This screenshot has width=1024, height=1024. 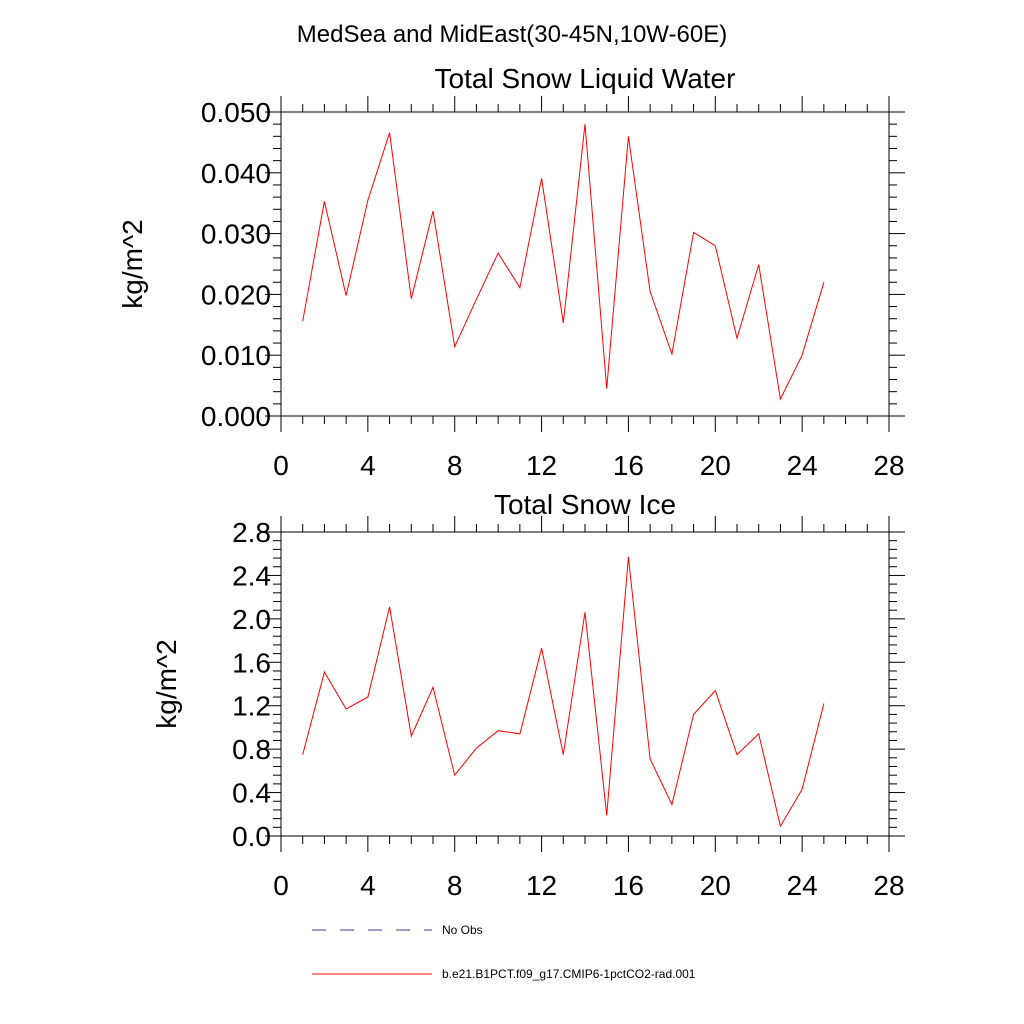 What do you see at coordinates (251, 662) in the screenshot?
I see `y-tick-label: 1.6` at bounding box center [251, 662].